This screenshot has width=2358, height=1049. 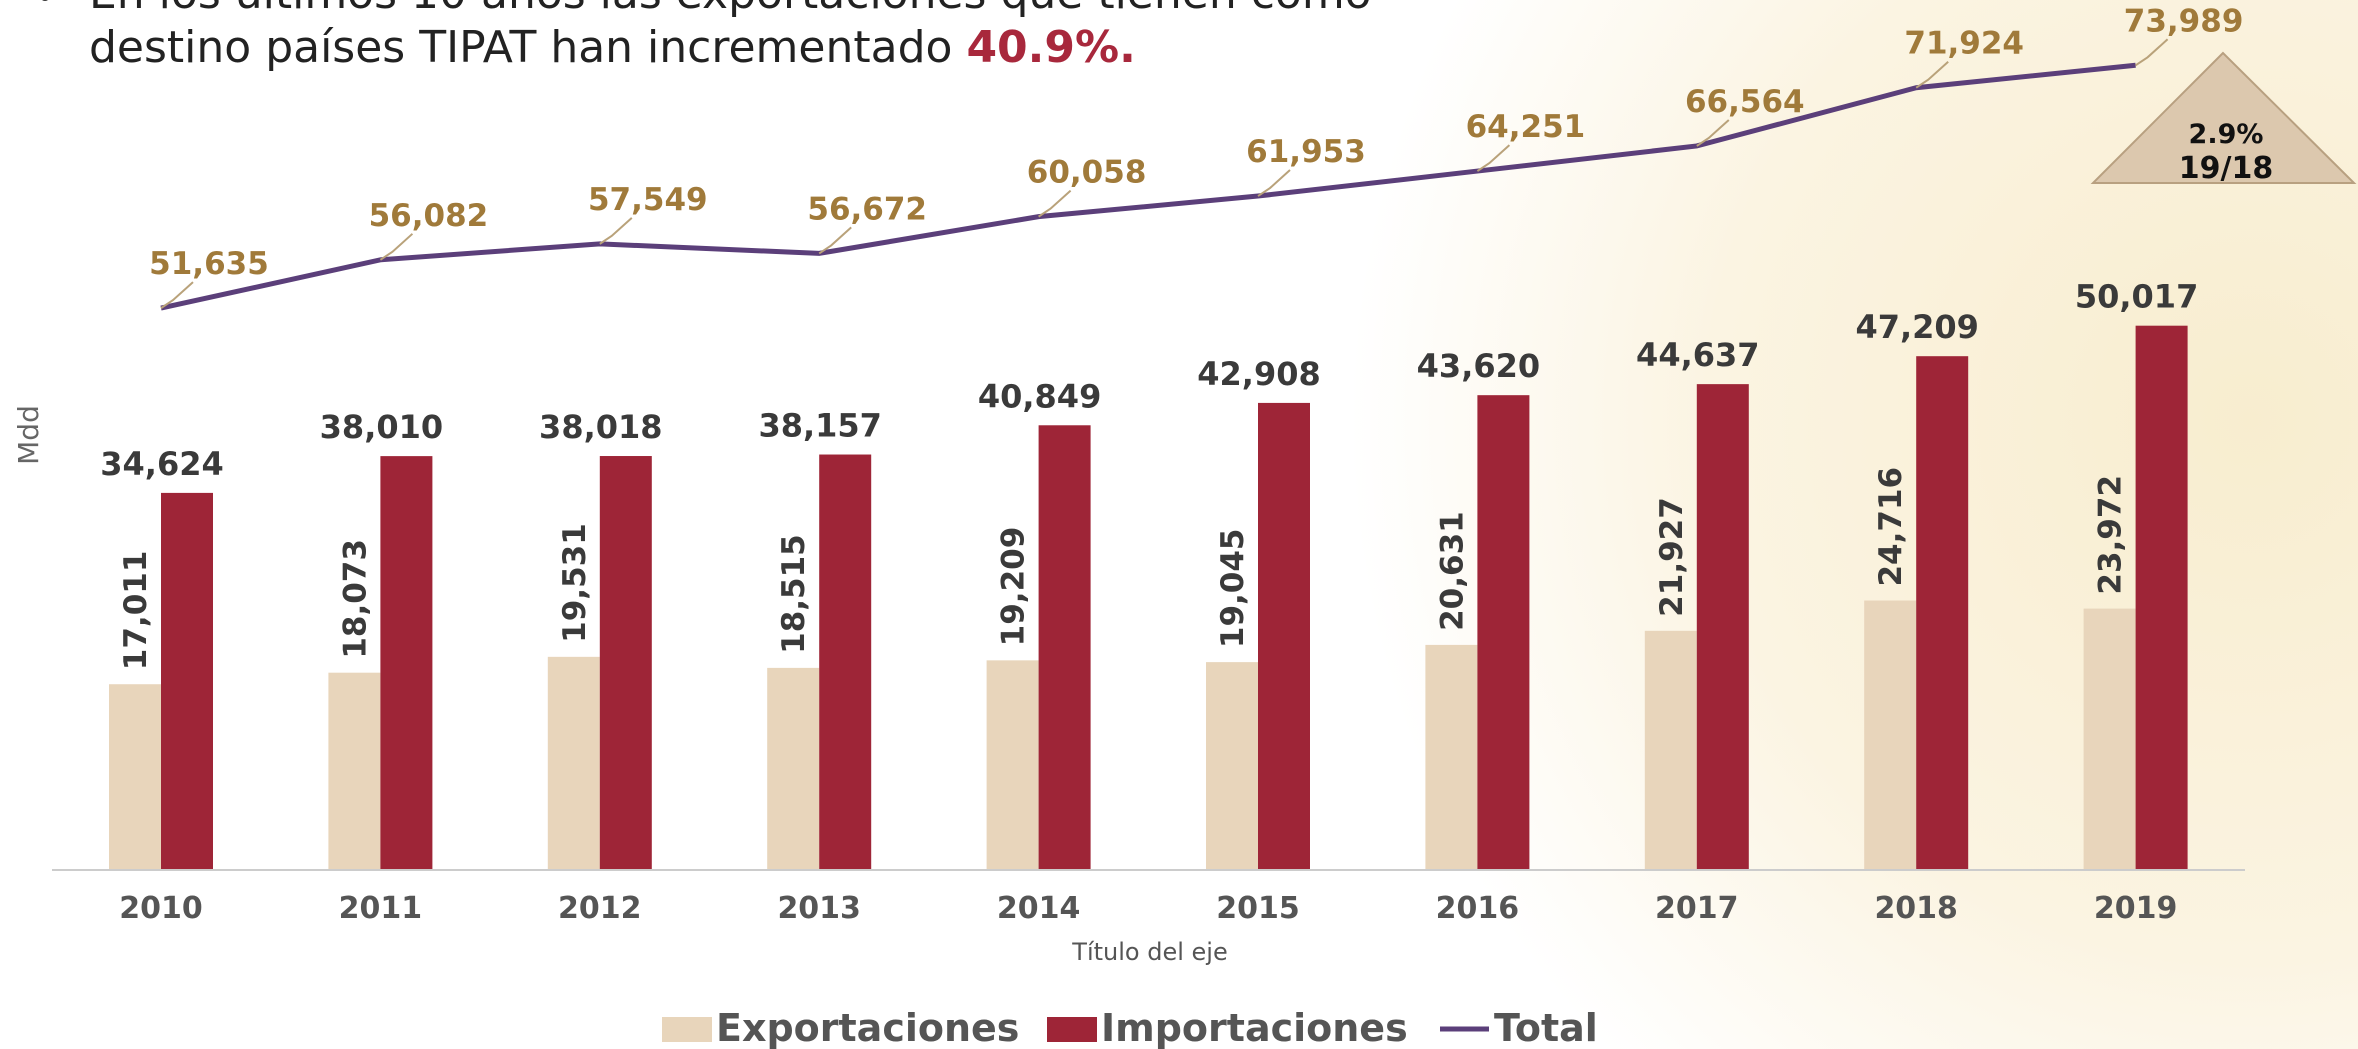 I want to click on x-tick-label: 2017, so click(x=1697, y=908).